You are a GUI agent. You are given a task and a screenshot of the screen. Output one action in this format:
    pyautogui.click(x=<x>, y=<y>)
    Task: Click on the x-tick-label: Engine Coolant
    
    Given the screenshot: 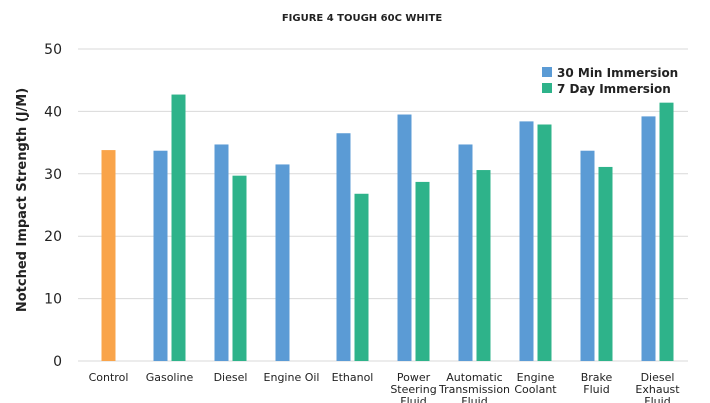 What is the action you would take?
    pyautogui.click(x=535, y=383)
    